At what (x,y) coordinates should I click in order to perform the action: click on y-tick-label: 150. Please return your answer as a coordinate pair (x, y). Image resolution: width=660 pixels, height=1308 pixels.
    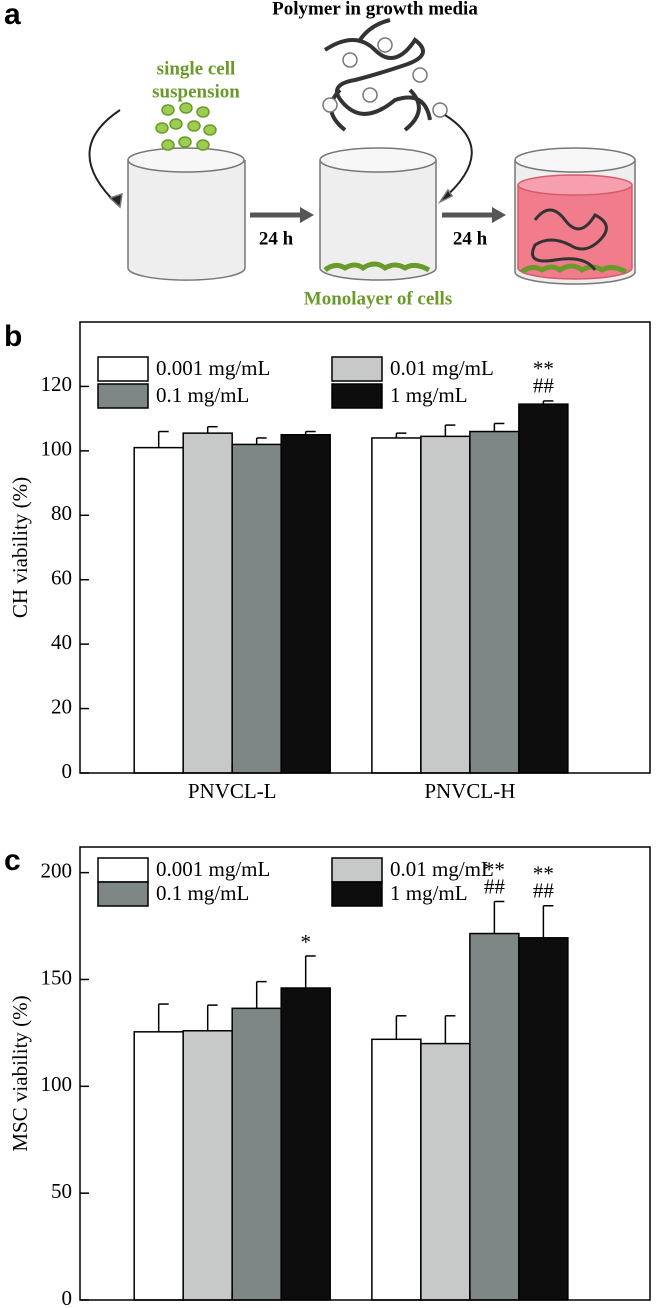
    Looking at the image, I should click on (57, 977).